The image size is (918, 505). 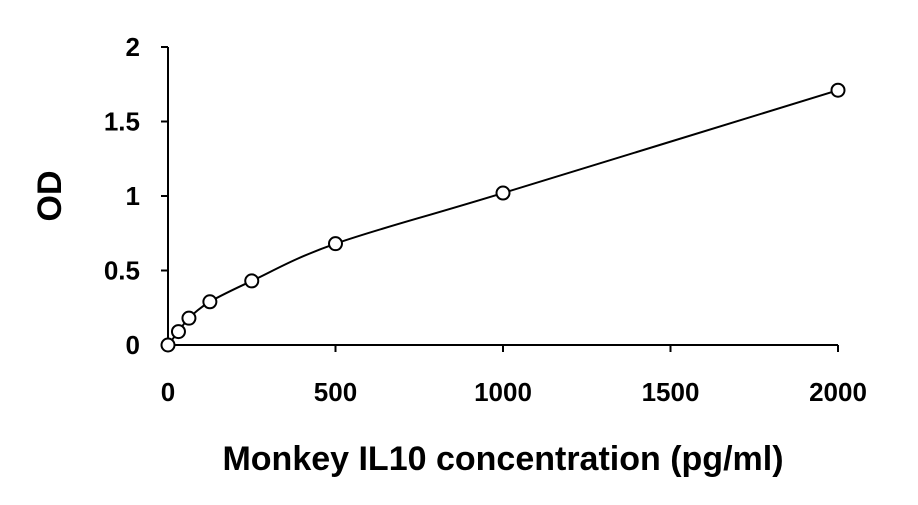 What do you see at coordinates (50, 196) in the screenshot?
I see `y-axis-title: OD` at bounding box center [50, 196].